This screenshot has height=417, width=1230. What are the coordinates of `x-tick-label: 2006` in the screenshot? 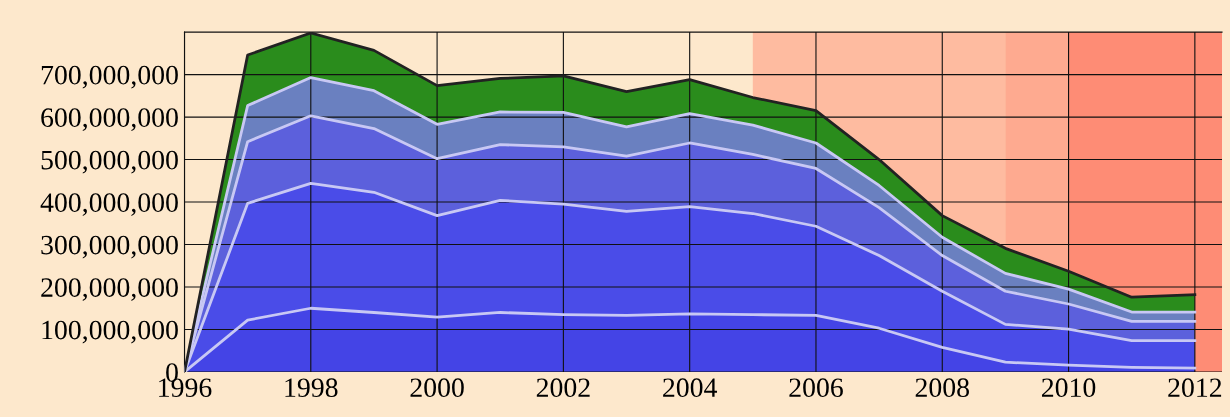 It's located at (816, 388).